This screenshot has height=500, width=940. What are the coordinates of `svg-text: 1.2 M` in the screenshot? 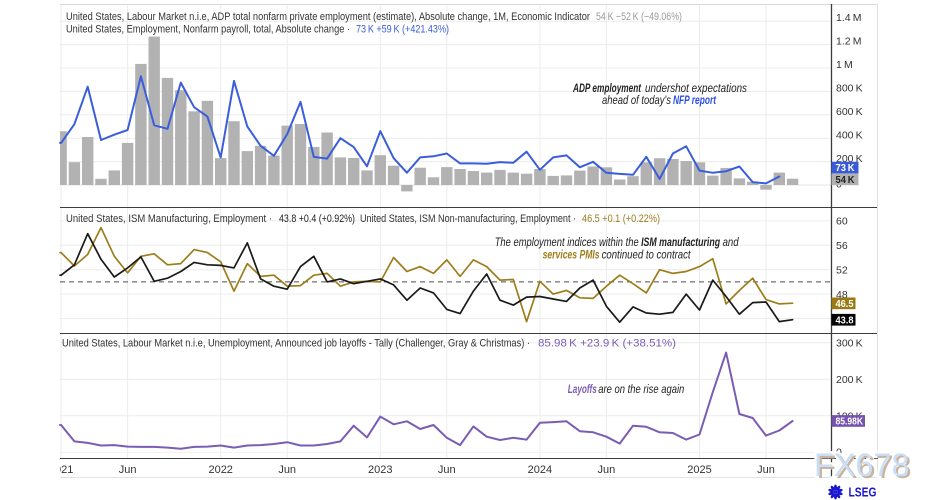 It's located at (848, 42).